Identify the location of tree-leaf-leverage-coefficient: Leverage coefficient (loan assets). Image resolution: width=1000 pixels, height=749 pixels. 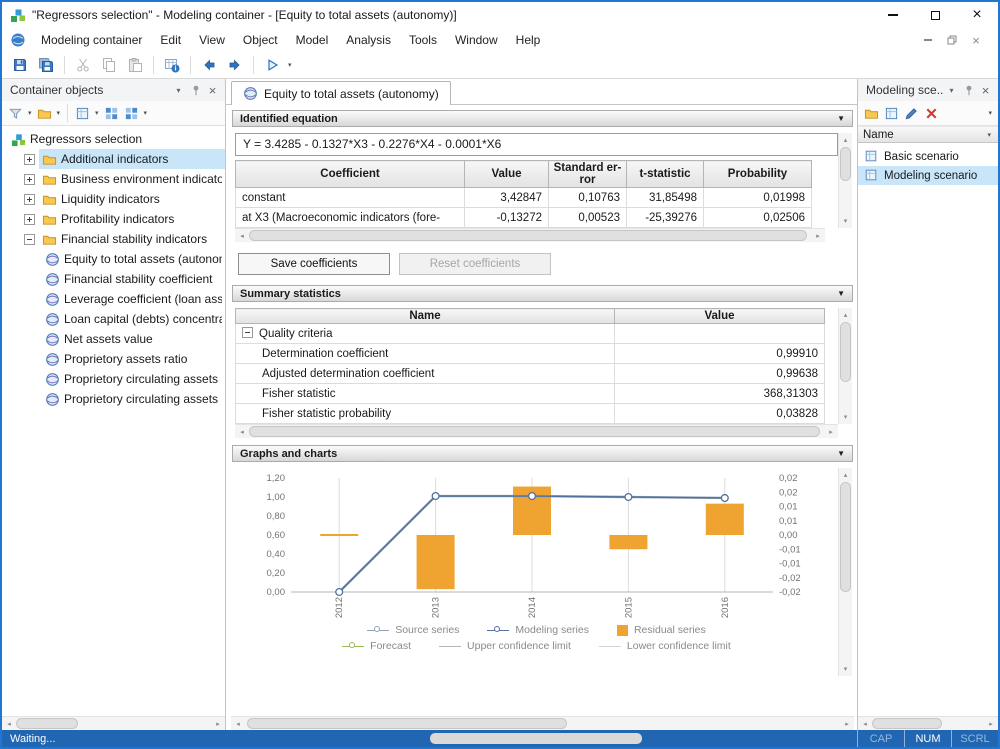
(113, 299).